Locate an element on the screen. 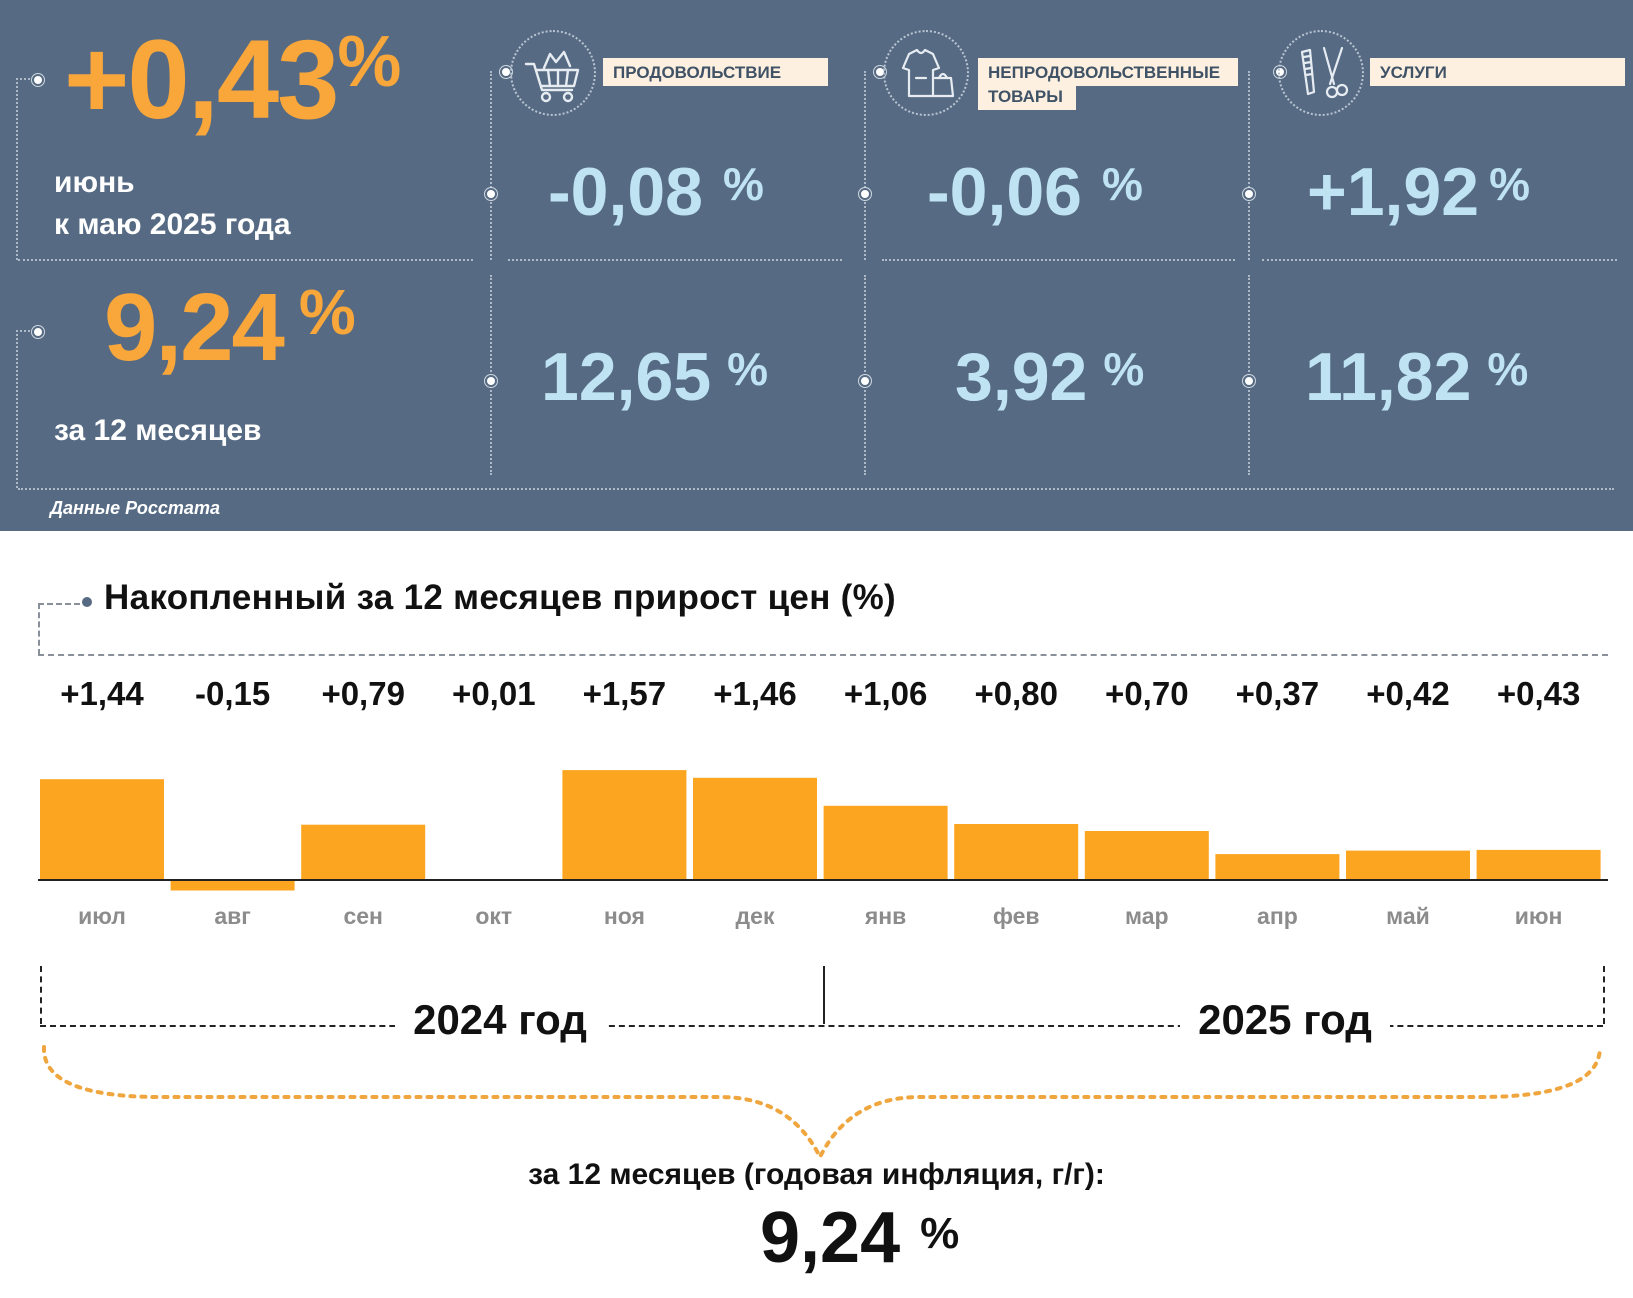 This screenshot has height=1298, width=1633. bar-июн is located at coordinates (1538, 864).